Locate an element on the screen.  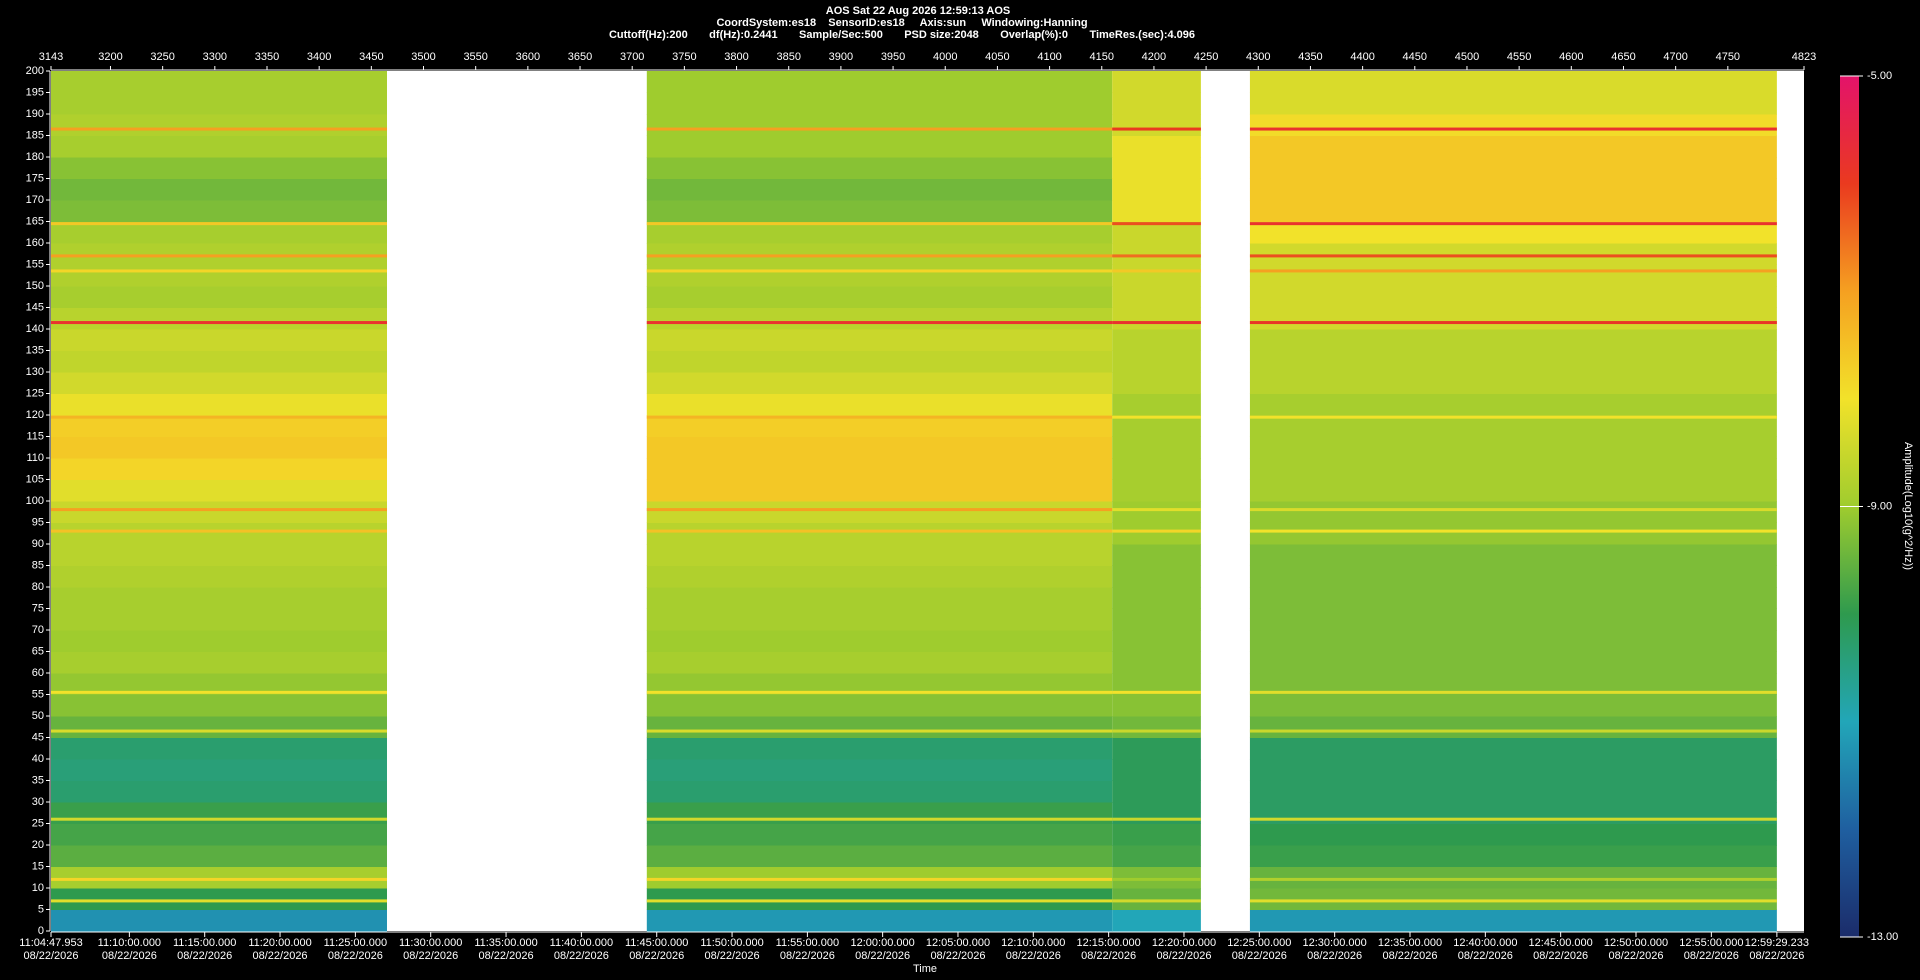
x2-tick-label: 3450 is located at coordinates (371, 57).